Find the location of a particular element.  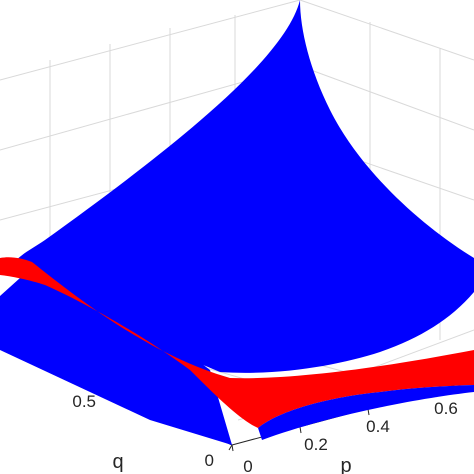

blue-surface-edge is located at coordinates (366, 412).